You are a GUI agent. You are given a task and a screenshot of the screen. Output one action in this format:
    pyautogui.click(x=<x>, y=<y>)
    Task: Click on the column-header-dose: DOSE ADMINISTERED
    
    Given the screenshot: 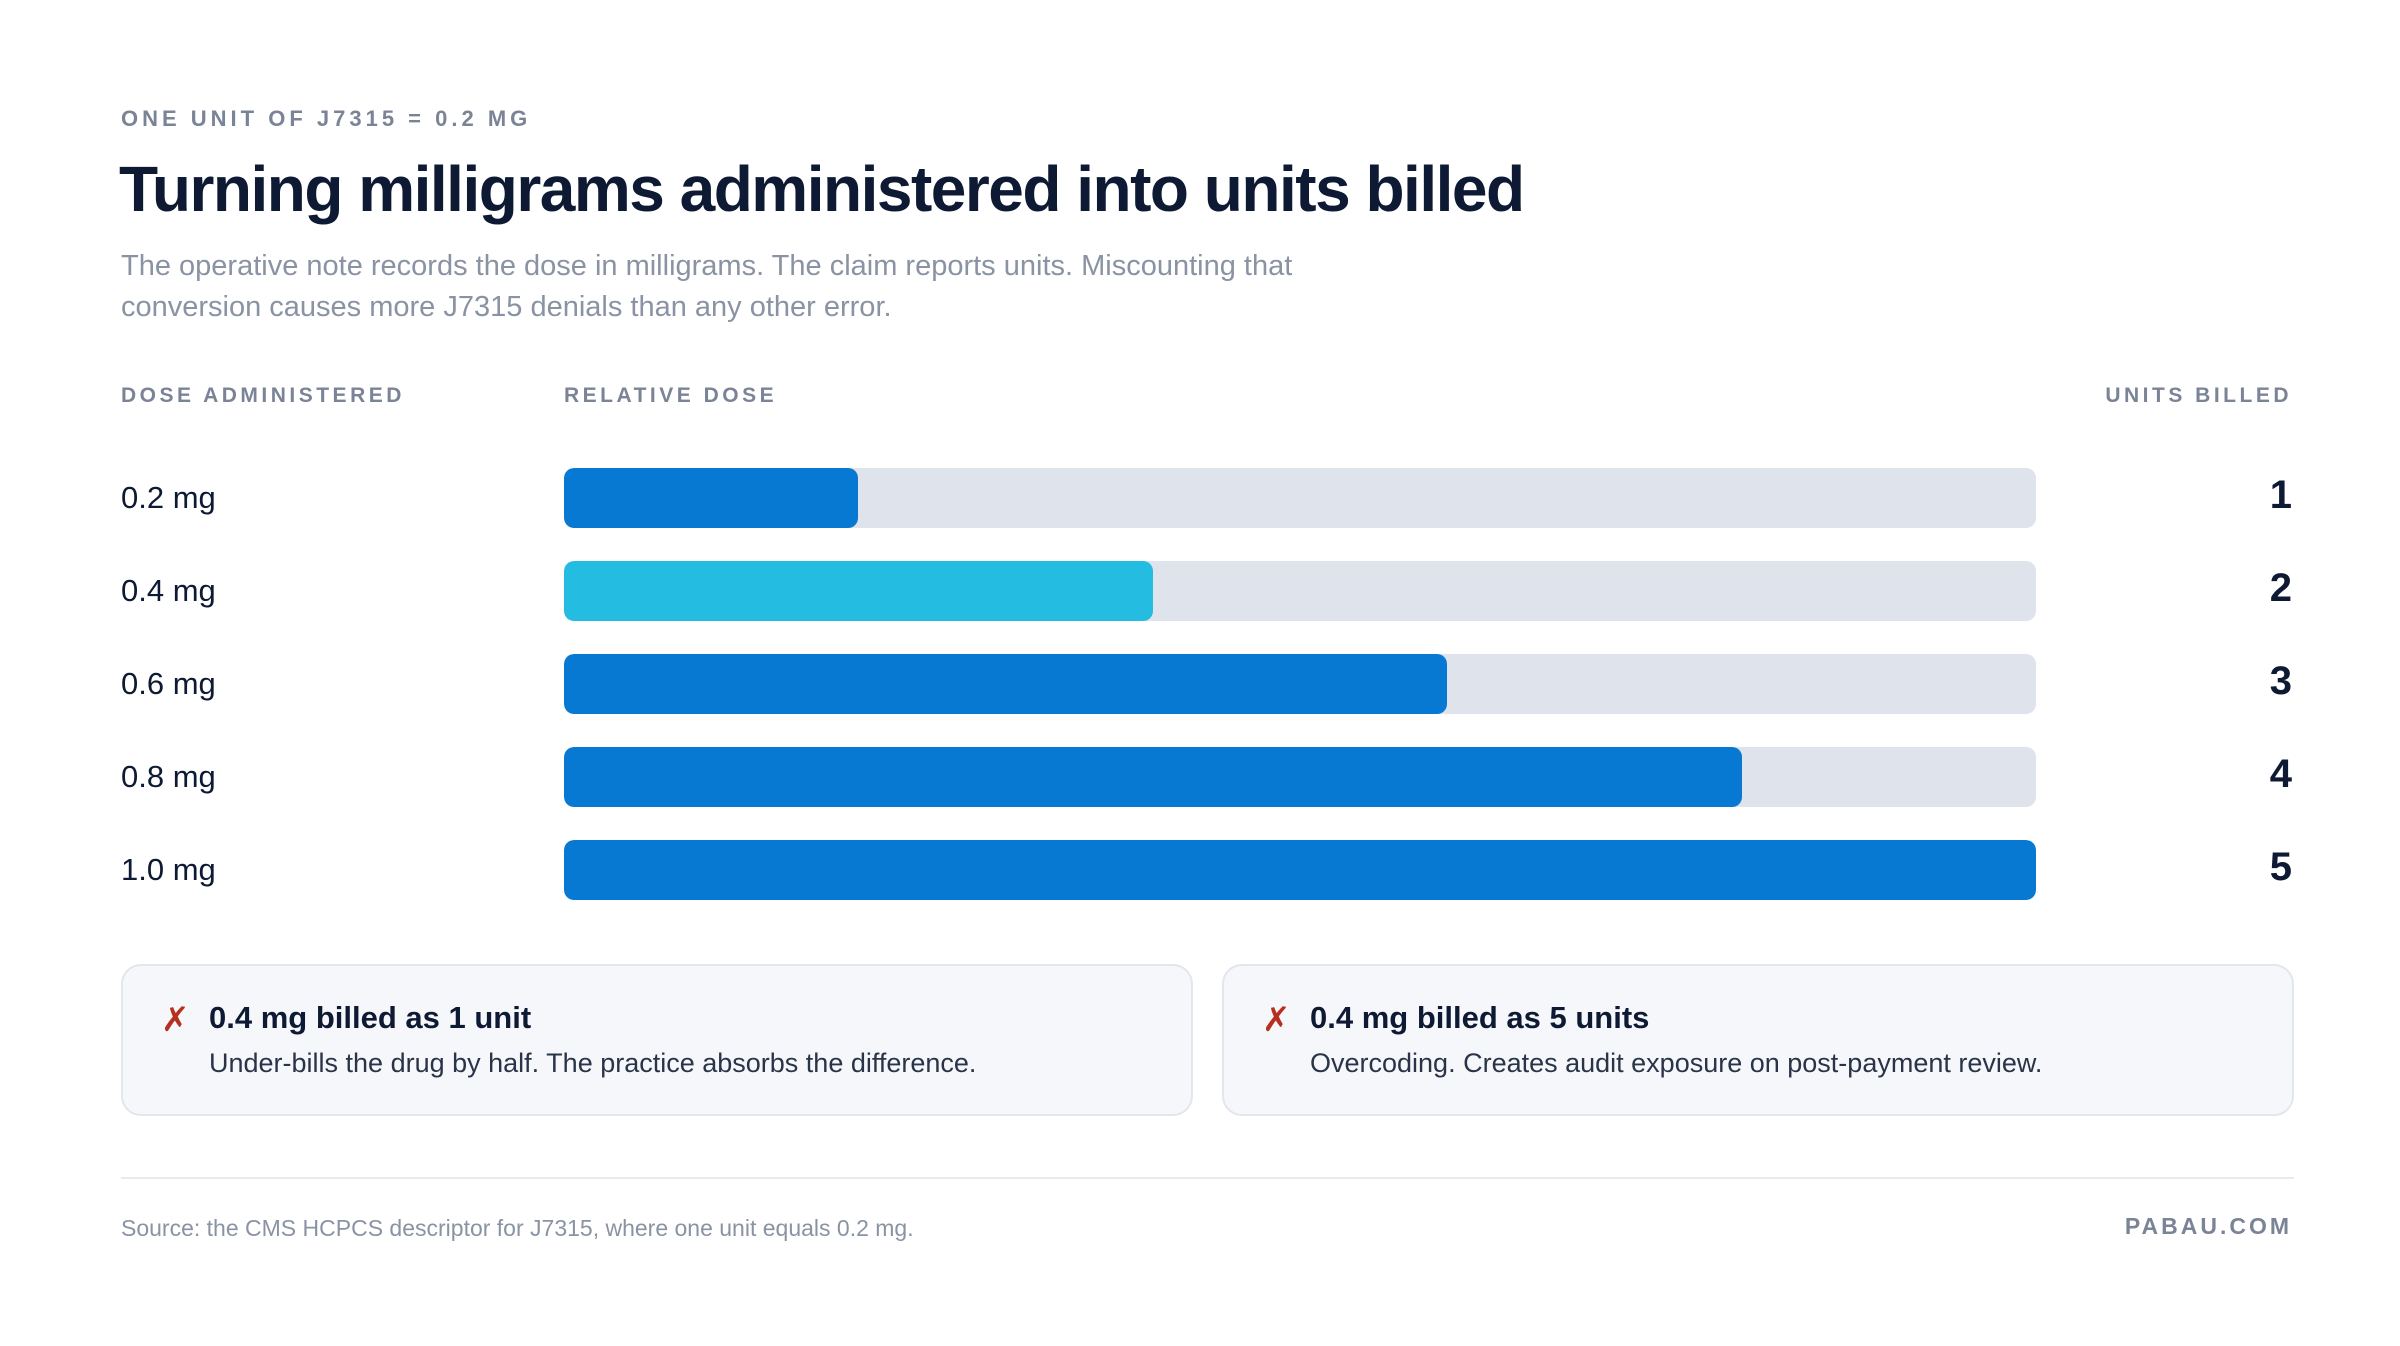 What is the action you would take?
    pyautogui.click(x=263, y=395)
    